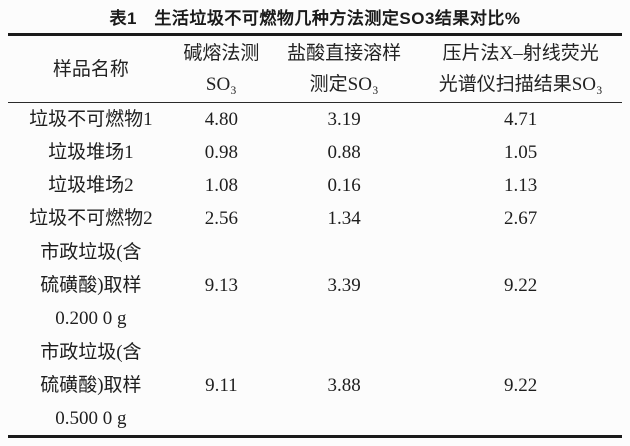 This screenshot has width=630, height=446. I want to click on header-xrf-scan: 压片法X–射线荧光 光谱仪扫描结果SO₃, so click(520, 69).